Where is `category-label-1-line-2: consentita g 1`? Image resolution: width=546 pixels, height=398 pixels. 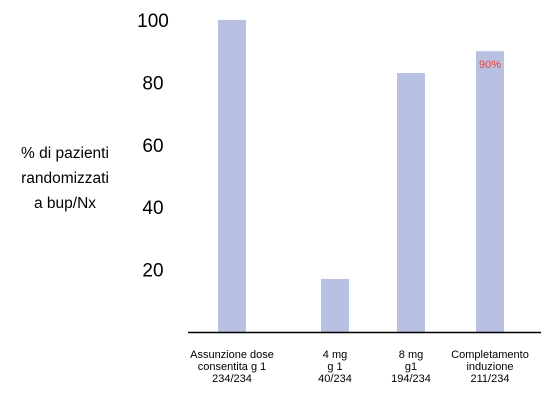 category-label-1-line-2: consentita g 1 is located at coordinates (232, 367).